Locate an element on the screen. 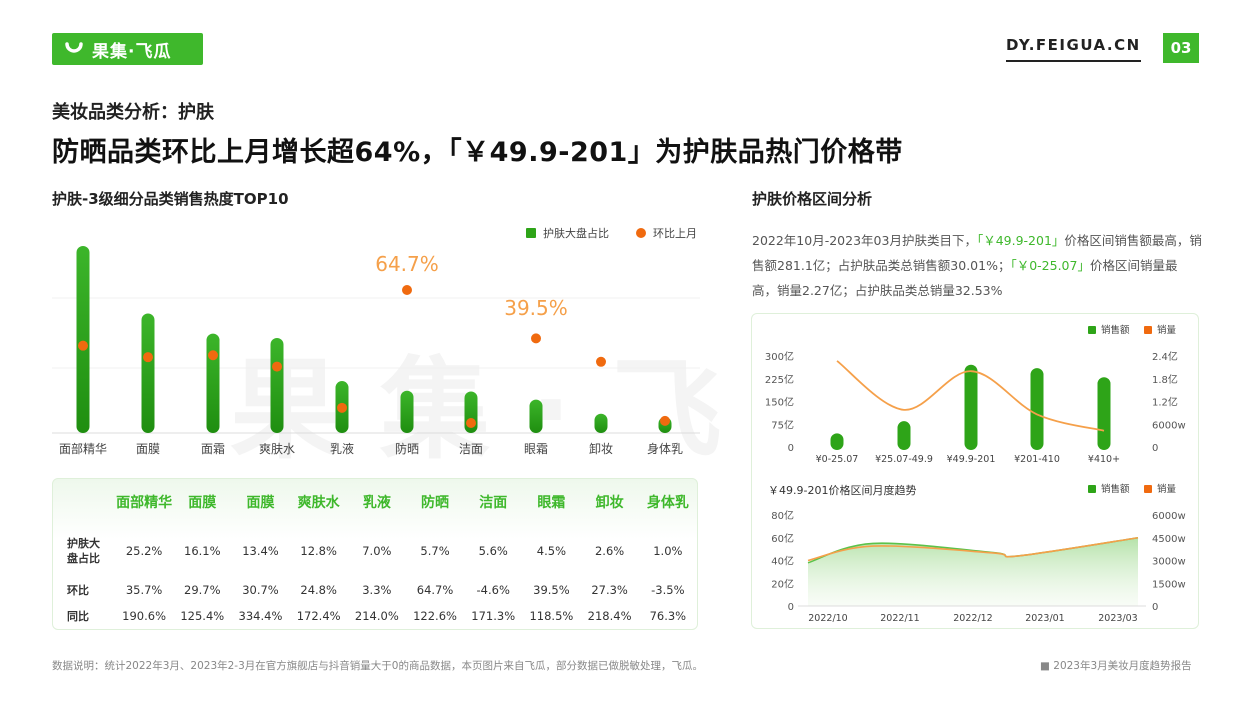 The width and height of the screenshot is (1250, 703). y-tick-label: 20亿 is located at coordinates (782, 583).